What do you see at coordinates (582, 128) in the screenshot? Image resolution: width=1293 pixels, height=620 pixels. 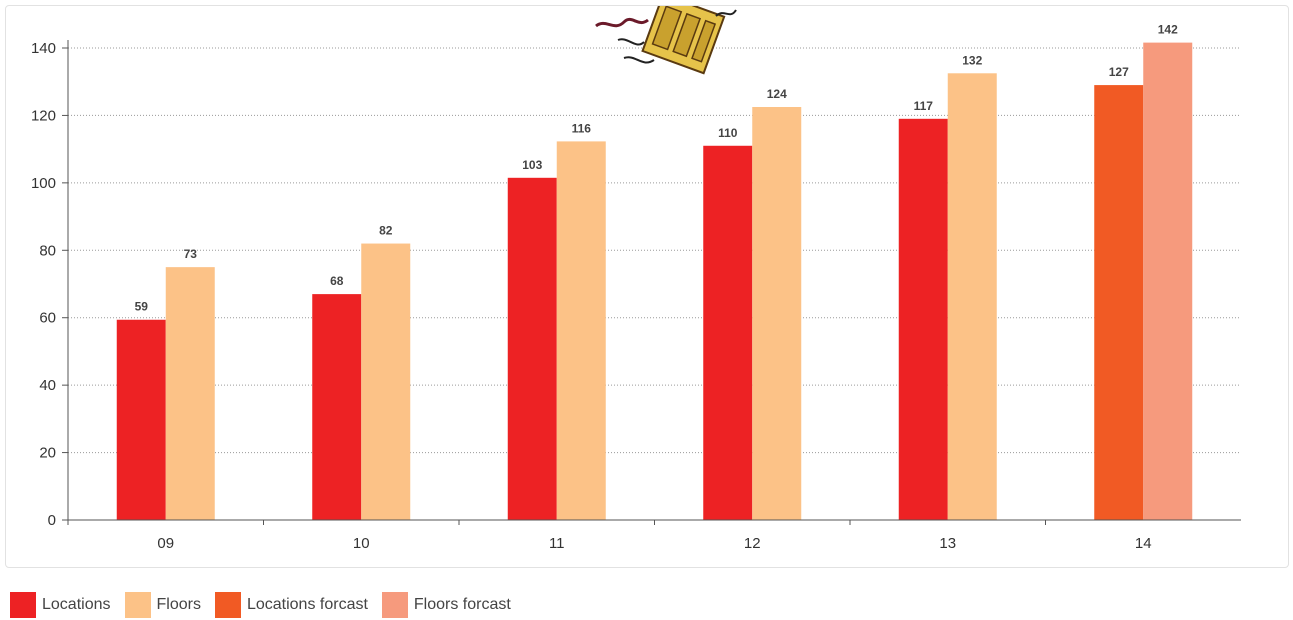 I see `data-label: 116` at bounding box center [582, 128].